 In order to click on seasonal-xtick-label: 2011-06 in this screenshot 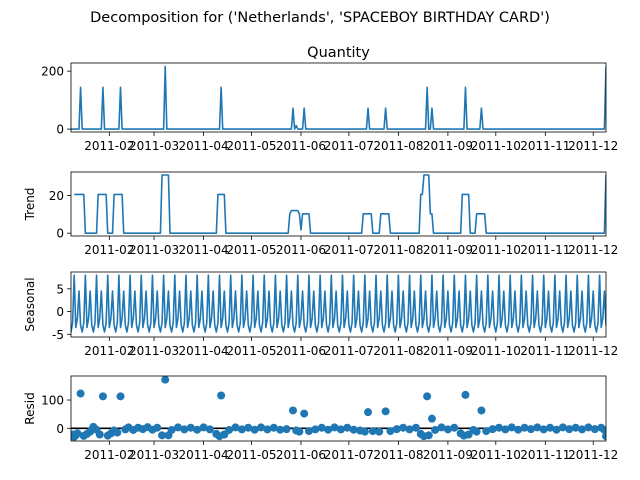, I will do `click(301, 351)`.